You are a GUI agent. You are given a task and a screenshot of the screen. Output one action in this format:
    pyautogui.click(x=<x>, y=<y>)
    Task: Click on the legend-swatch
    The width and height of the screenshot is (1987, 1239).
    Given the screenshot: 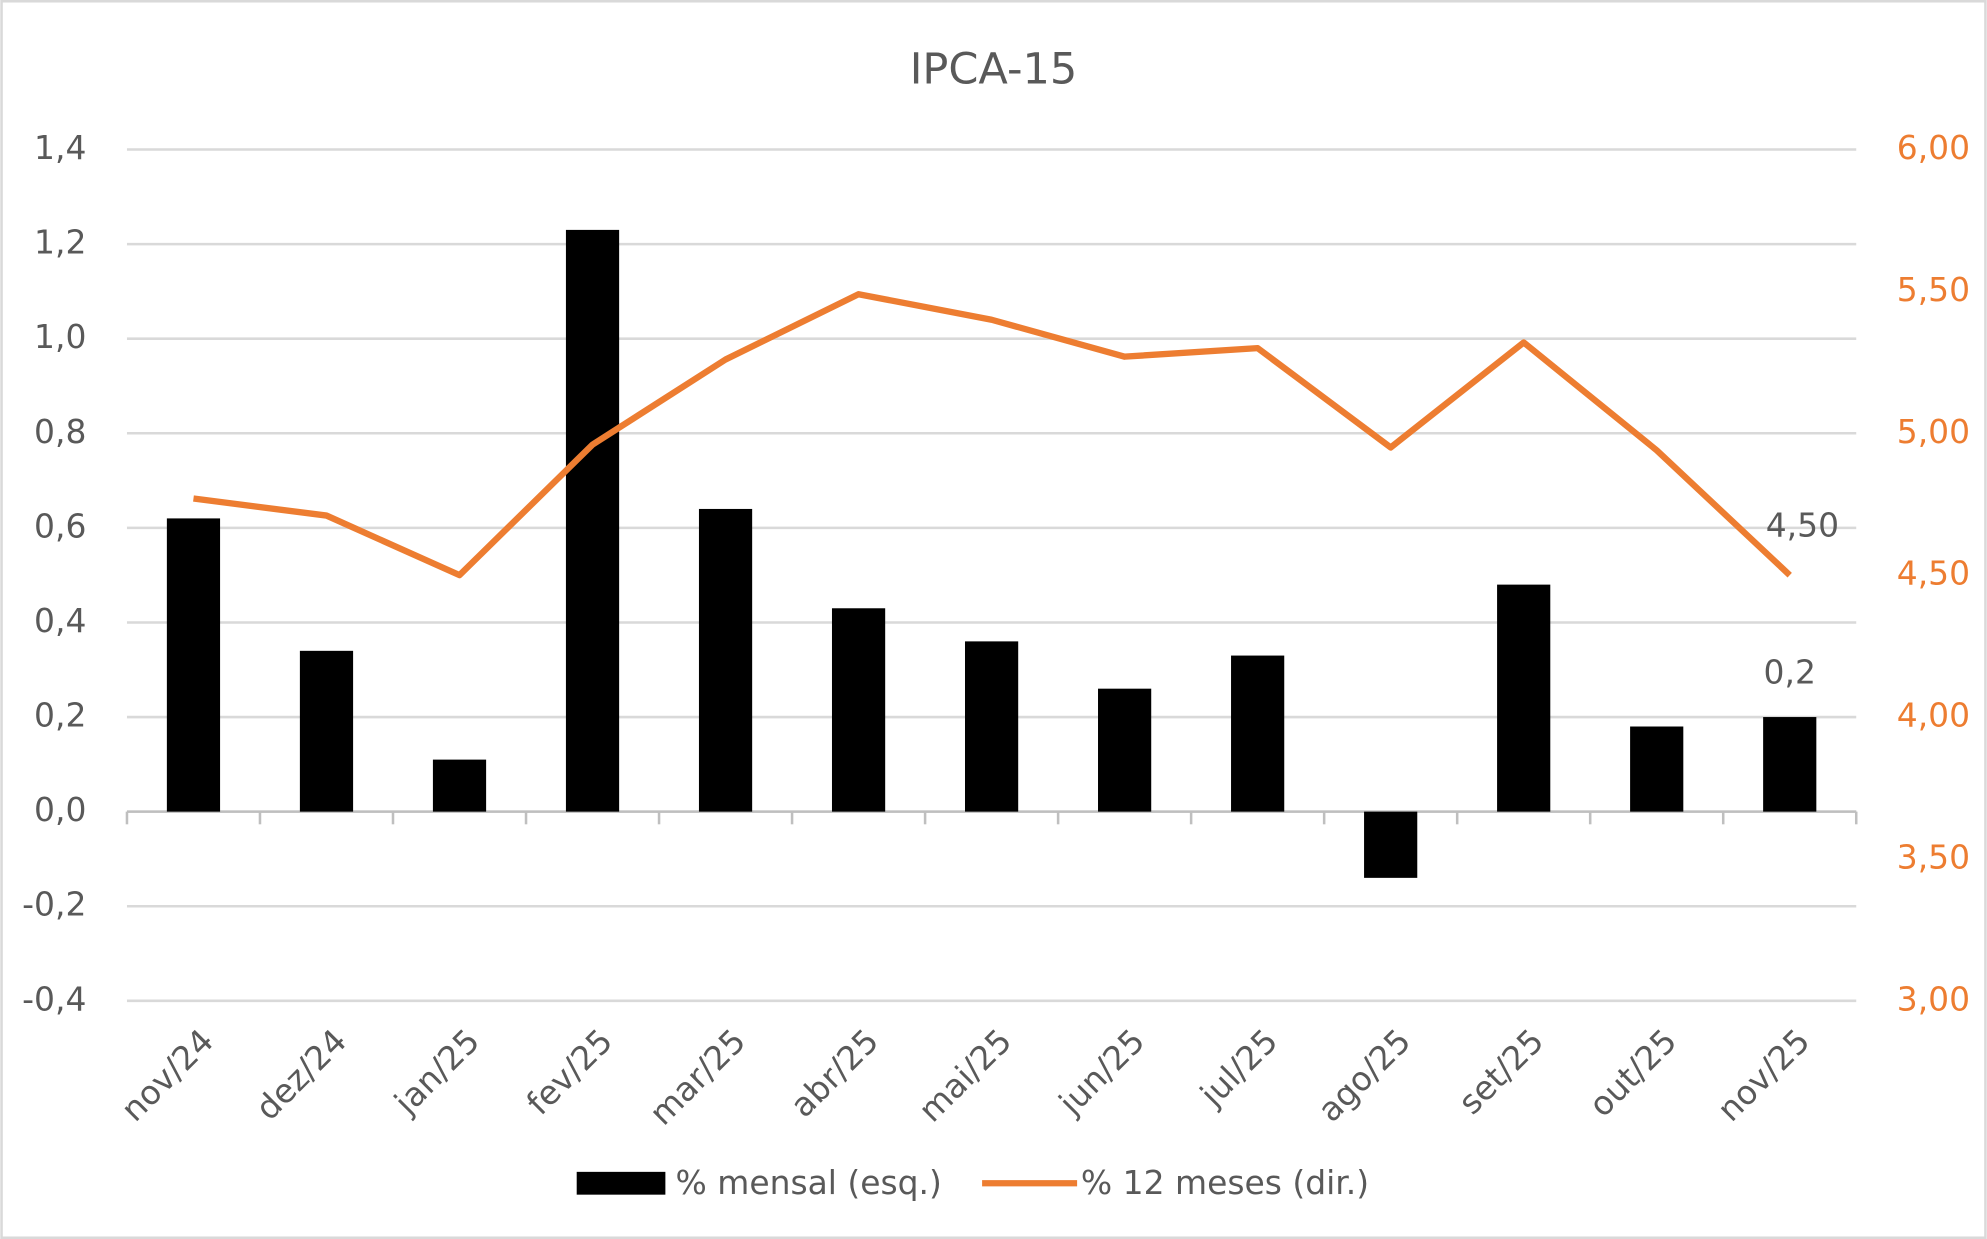 What is the action you would take?
    pyautogui.click(x=621, y=1183)
    